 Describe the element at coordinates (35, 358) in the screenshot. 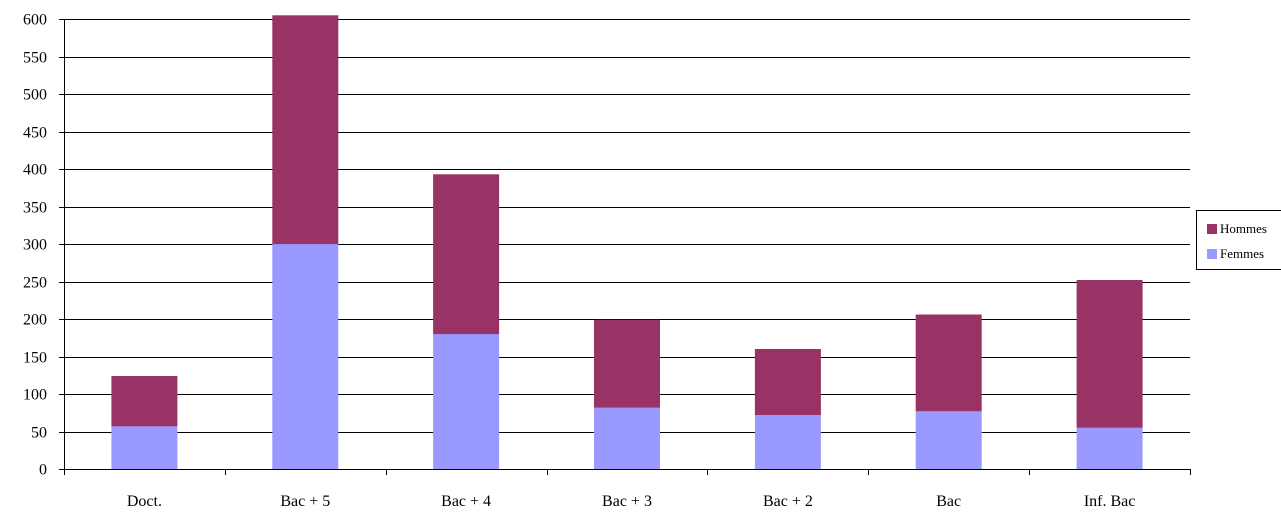

I see `y-tick-label: 150` at that location.